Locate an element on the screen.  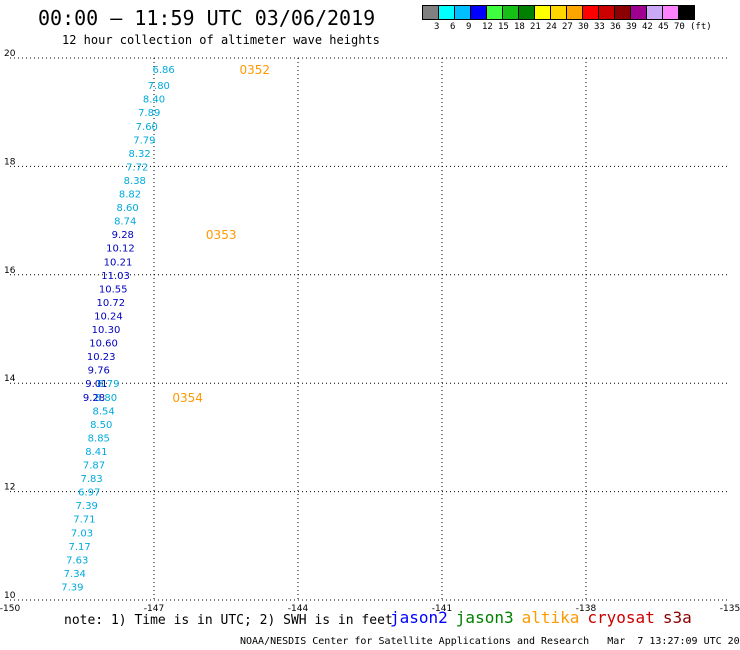
color-scale-label: 70 is located at coordinates (679, 27).